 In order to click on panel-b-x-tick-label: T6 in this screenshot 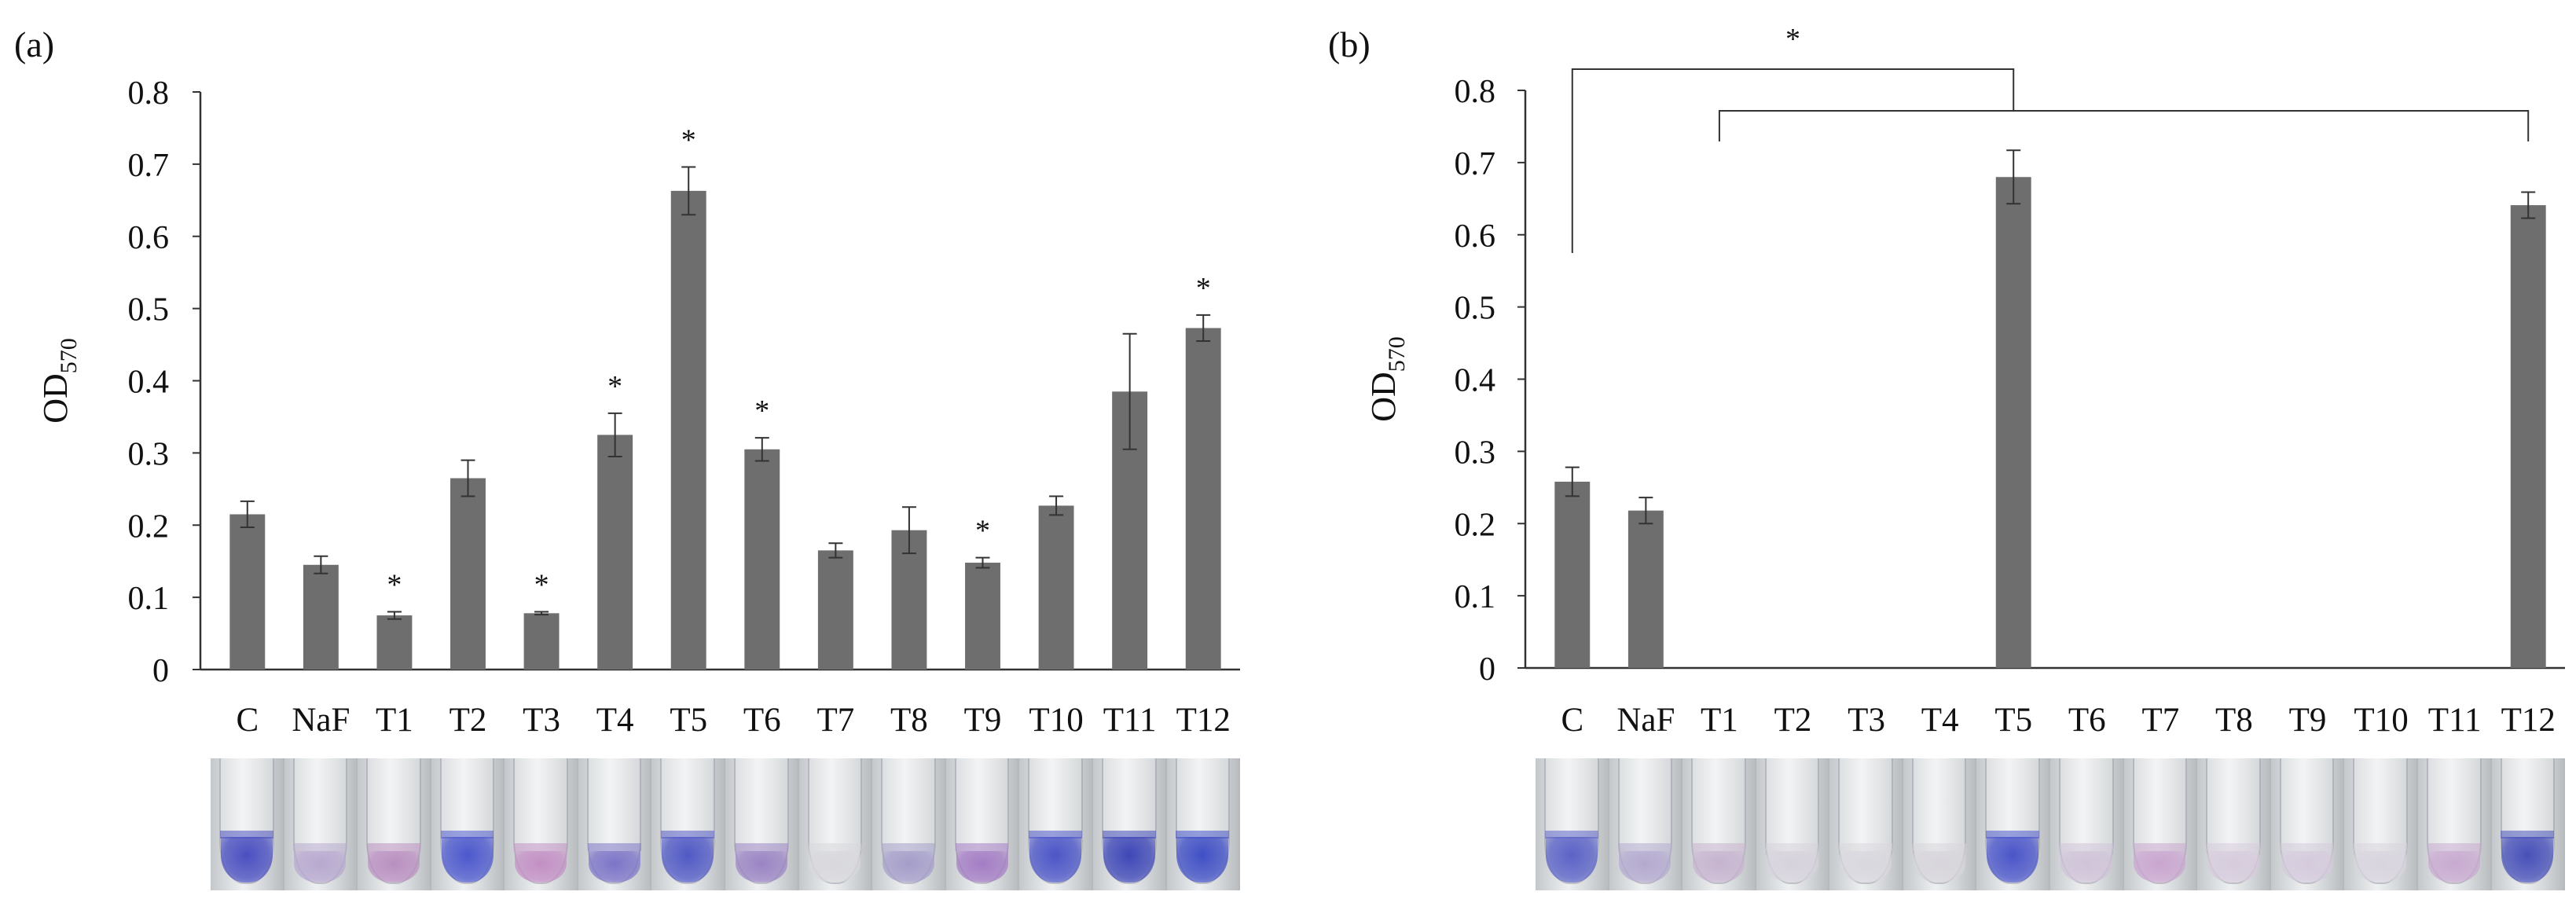, I will do `click(2087, 720)`.